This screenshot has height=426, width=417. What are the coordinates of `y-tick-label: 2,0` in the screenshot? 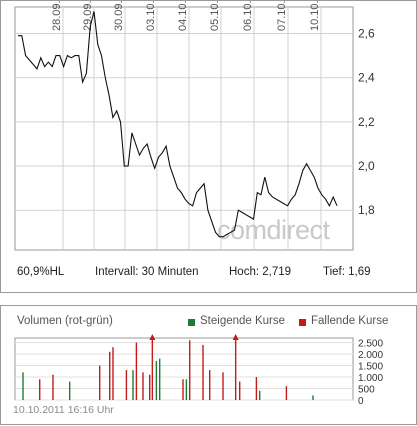 It's located at (366, 166).